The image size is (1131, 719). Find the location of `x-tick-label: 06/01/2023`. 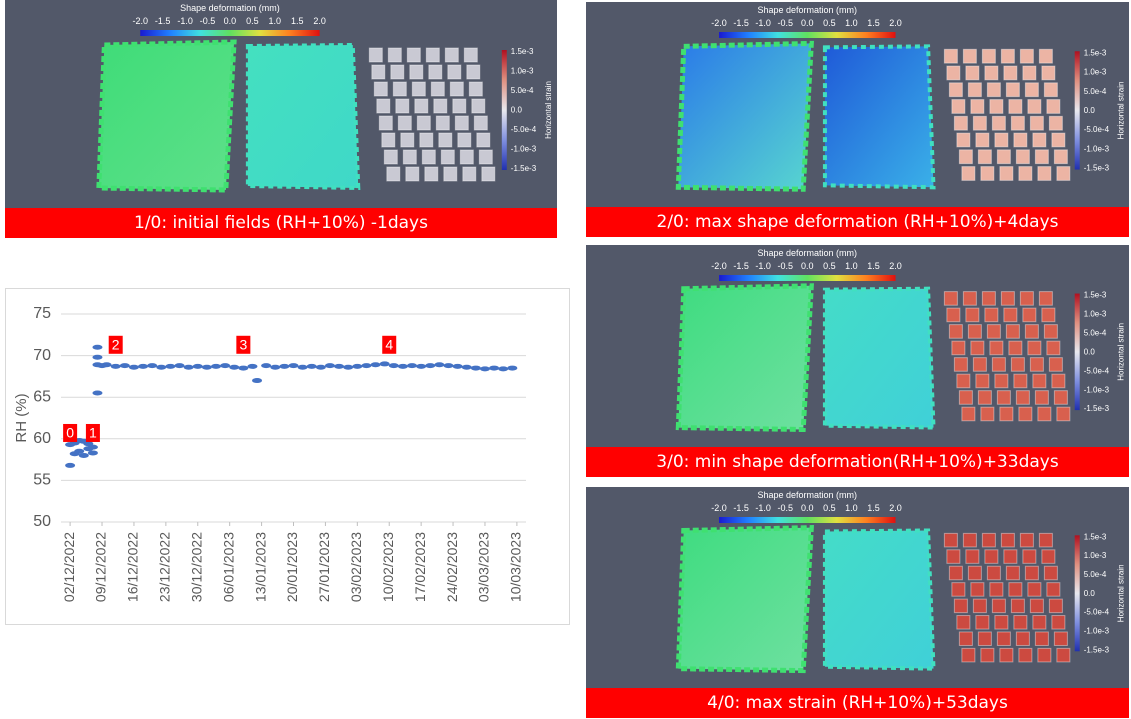

x-tick-label: 06/01/2023 is located at coordinates (228, 567).